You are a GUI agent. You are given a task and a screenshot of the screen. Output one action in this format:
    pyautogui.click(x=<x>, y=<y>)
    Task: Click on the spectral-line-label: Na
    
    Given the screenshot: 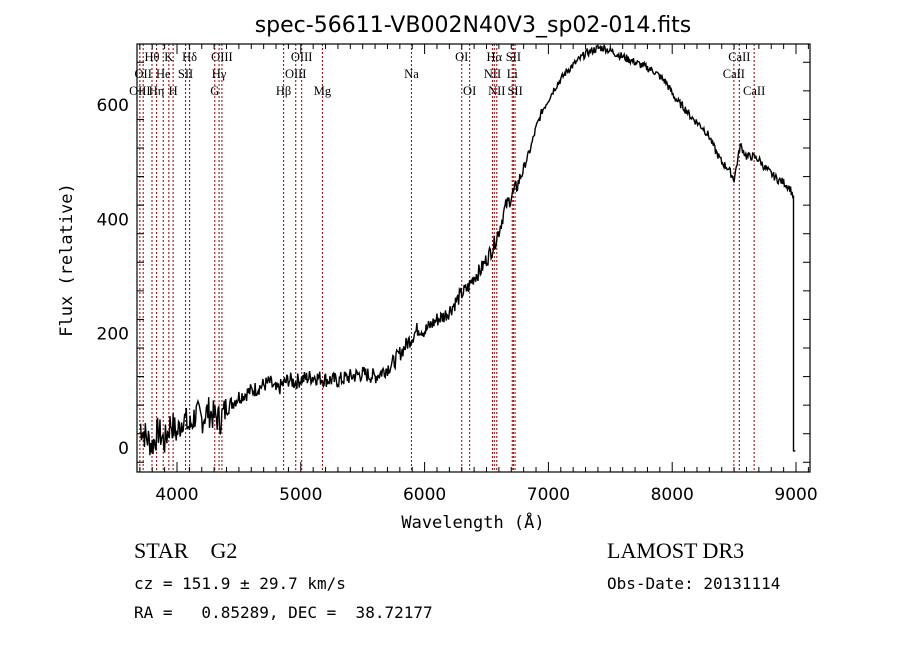 What is the action you would take?
    pyautogui.click(x=411, y=74)
    